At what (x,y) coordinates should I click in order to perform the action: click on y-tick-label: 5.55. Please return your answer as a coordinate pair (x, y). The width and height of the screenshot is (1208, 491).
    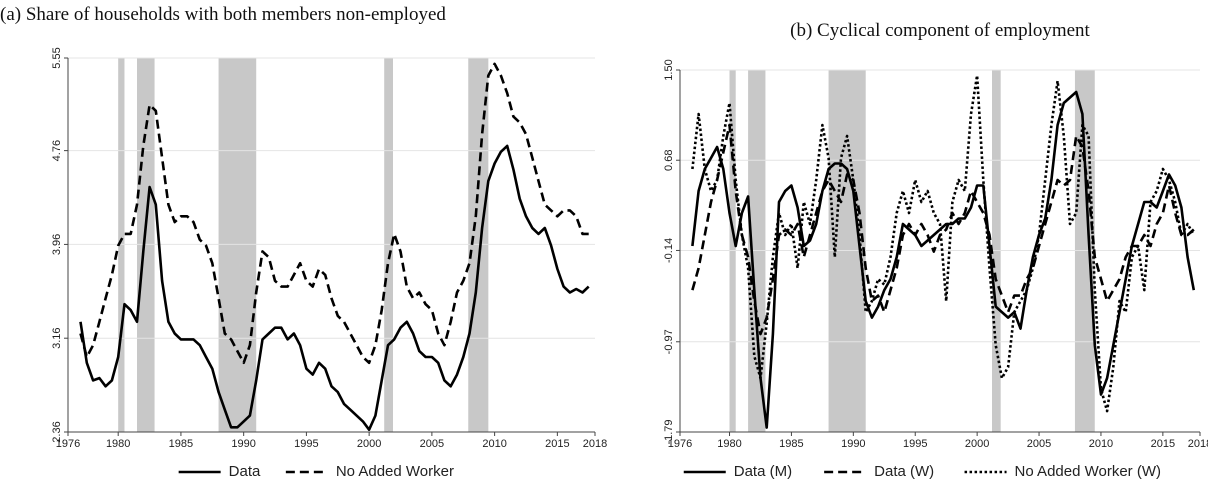
    Looking at the image, I should click on (57, 57).